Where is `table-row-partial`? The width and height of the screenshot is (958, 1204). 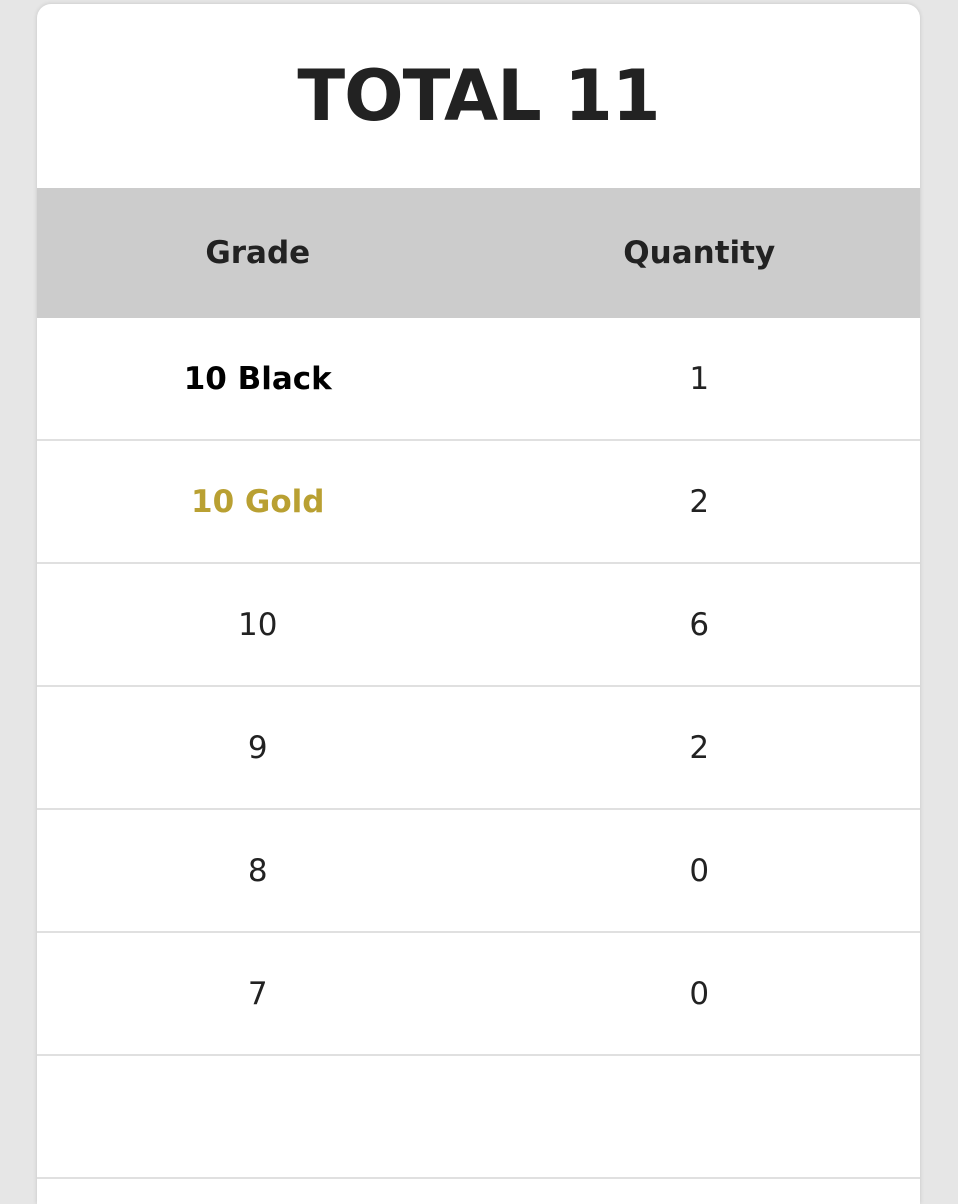
table-row-partial is located at coordinates (478, 1117).